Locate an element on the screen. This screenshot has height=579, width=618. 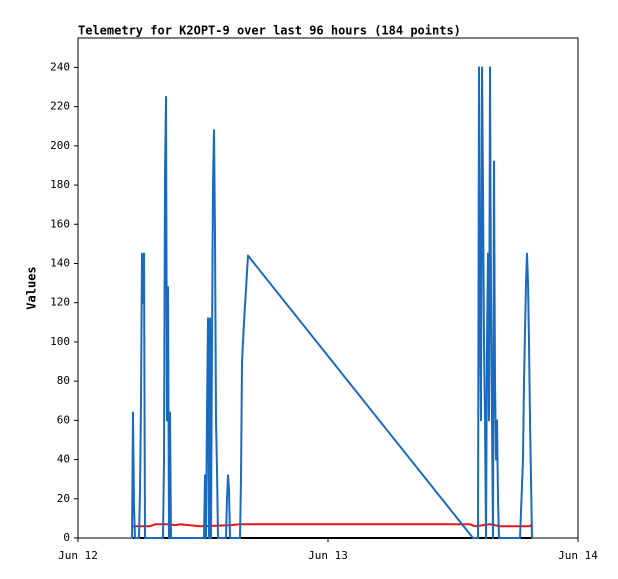
y-tick-label: 120 is located at coordinates (60, 302).